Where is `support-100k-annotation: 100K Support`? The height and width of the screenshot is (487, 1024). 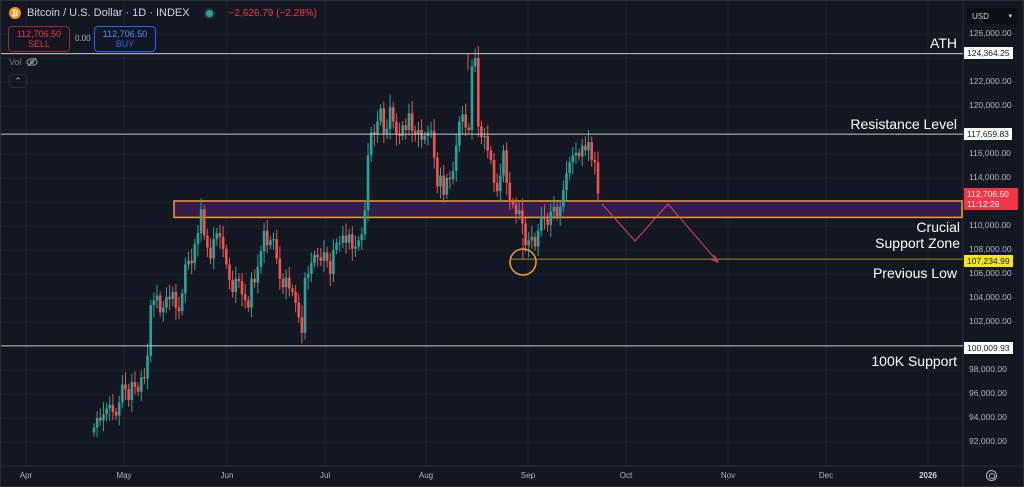
support-100k-annotation: 100K Support is located at coordinates (914, 361).